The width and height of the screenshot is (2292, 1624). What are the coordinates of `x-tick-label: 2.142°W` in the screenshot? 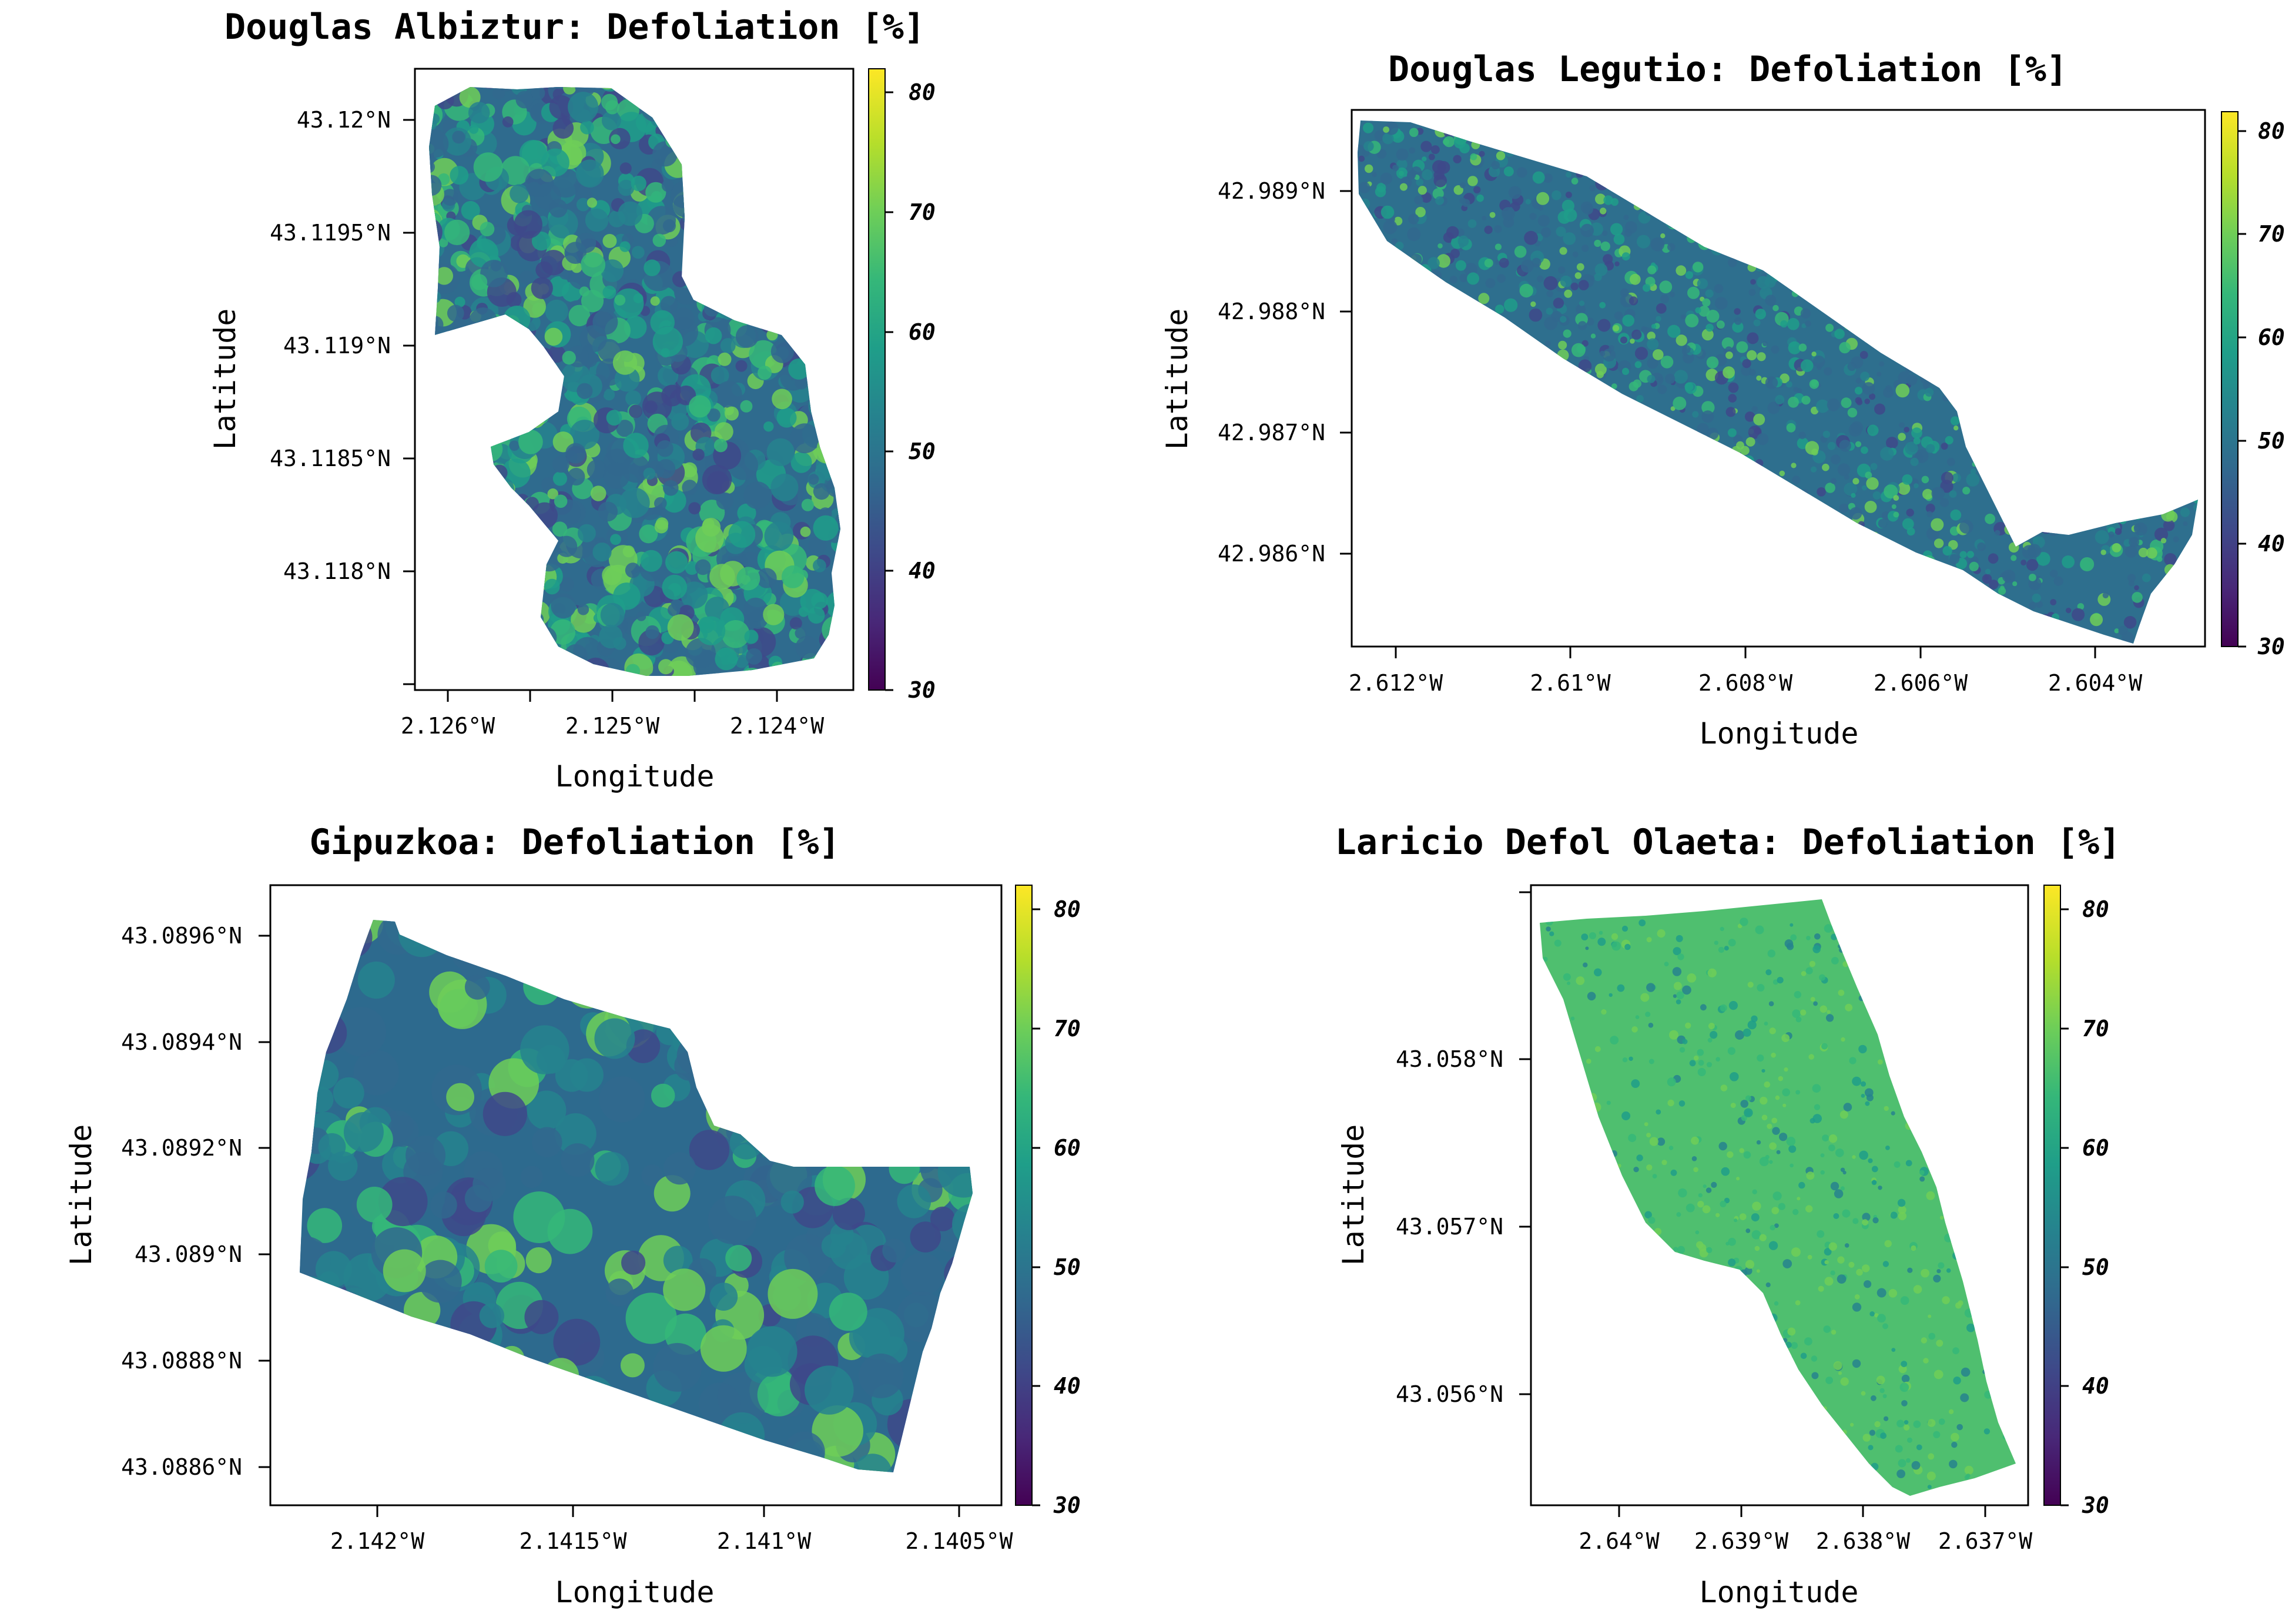 It's located at (377, 1541).